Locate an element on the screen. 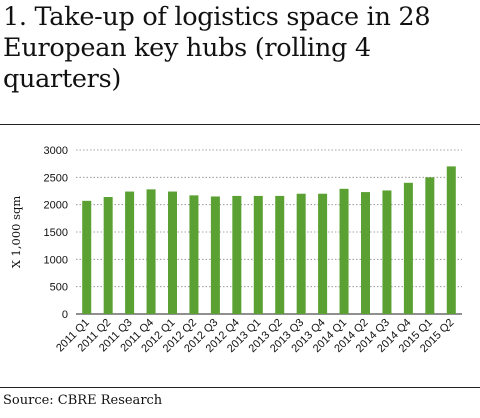 Image resolution: width=480 pixels, height=418 pixels. y-tick-label: 2000 is located at coordinates (56, 206).